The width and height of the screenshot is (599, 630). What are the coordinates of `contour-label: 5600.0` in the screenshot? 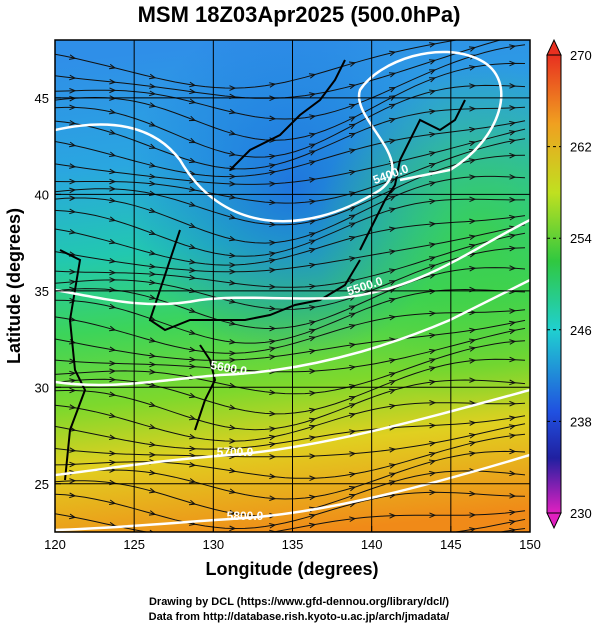 It's located at (228, 368).